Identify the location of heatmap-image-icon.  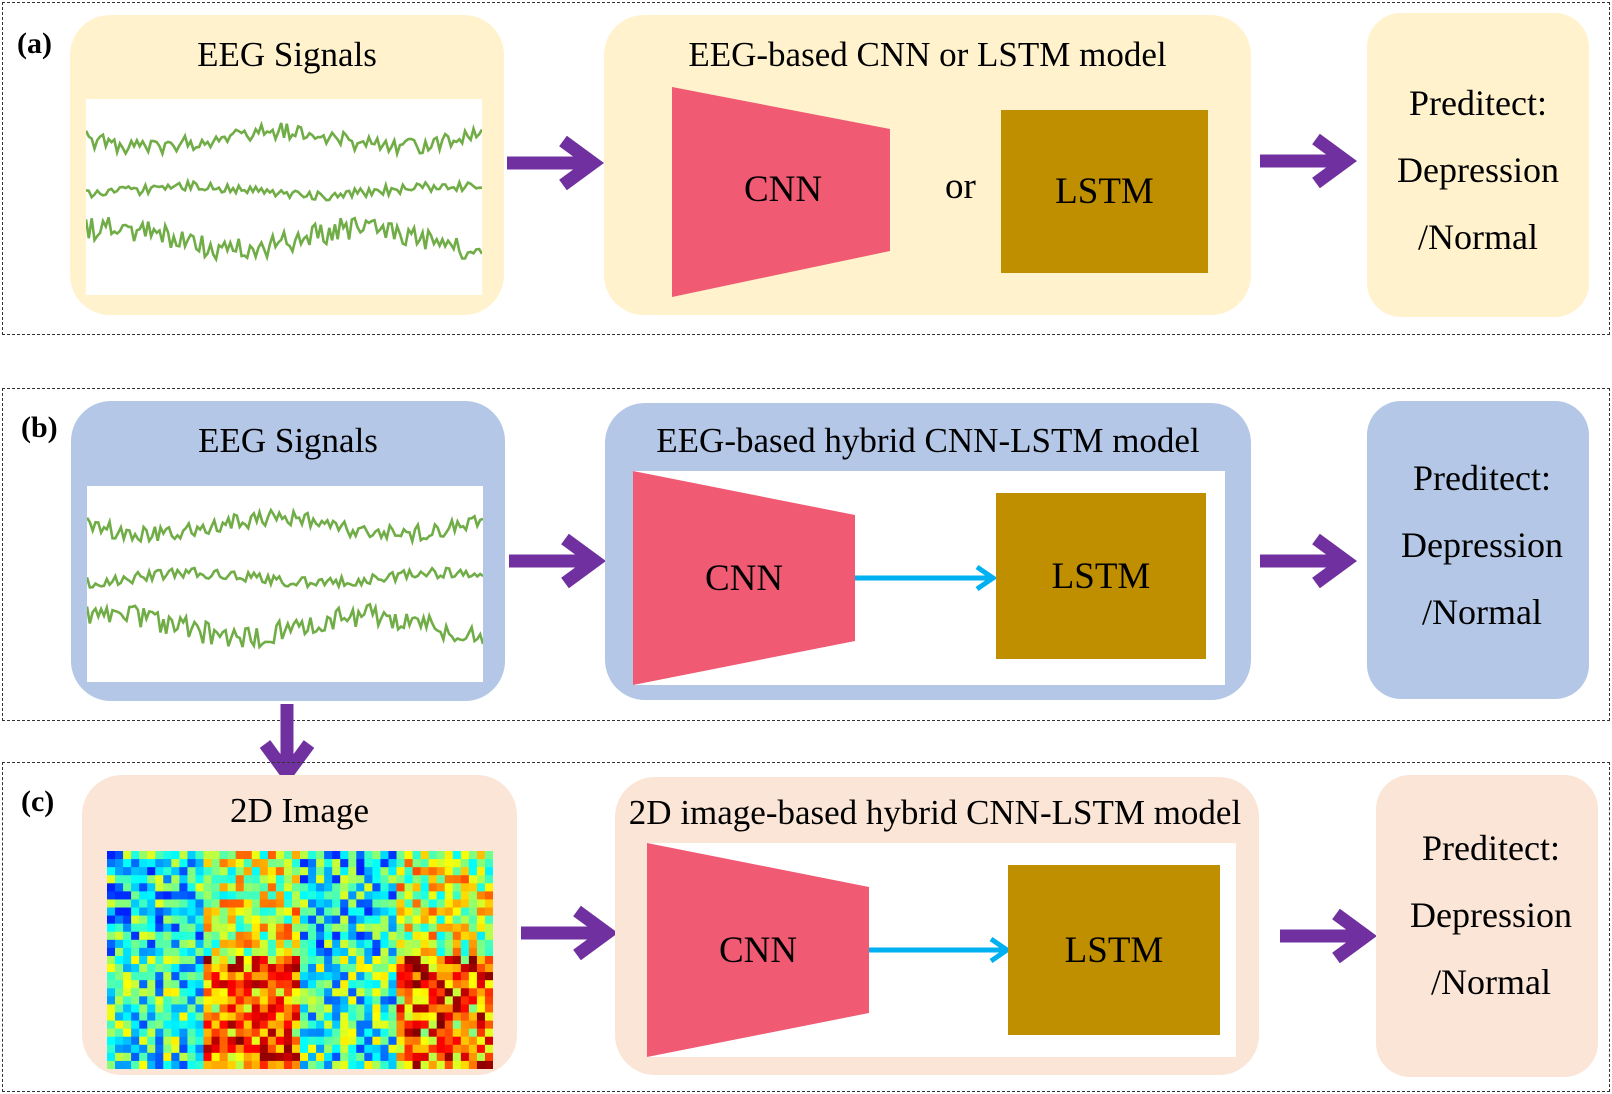
(300, 960).